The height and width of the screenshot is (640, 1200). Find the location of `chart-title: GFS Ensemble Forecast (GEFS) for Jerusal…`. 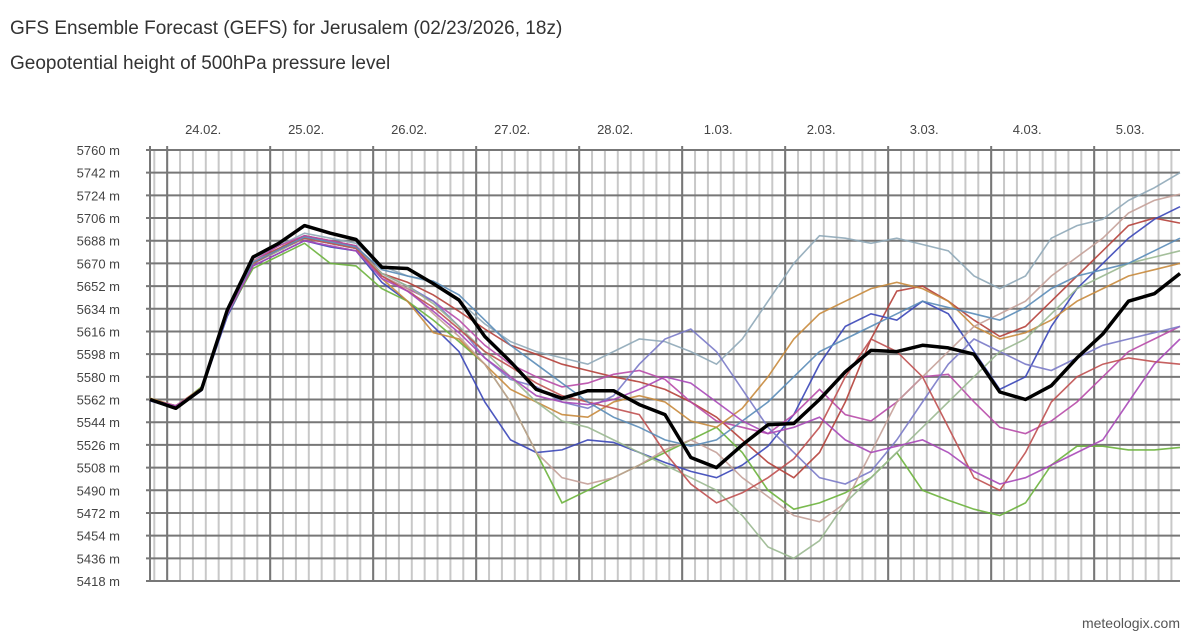

chart-title: GFS Ensemble Forecast (GEFS) for Jerusal… is located at coordinates (286, 28).